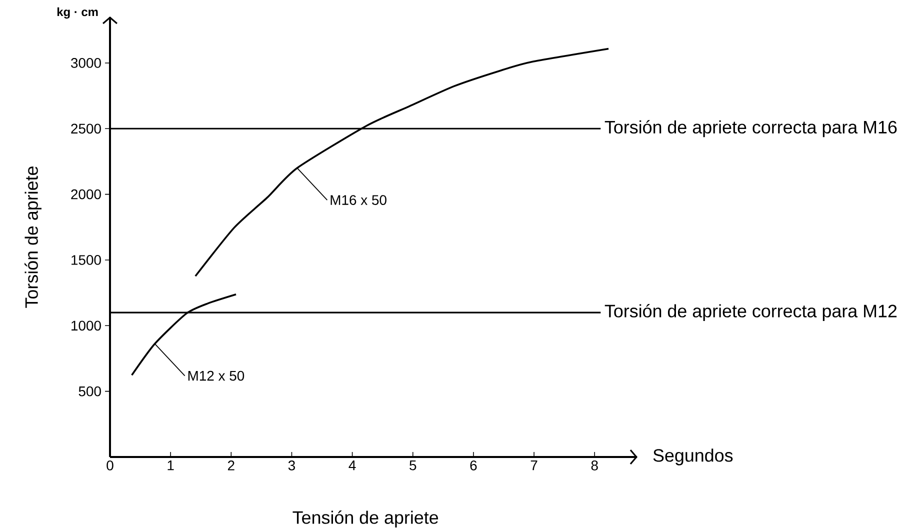 The image size is (922, 529). Describe the element at coordinates (352, 465) in the screenshot. I see `x-tick-label: 4` at that location.